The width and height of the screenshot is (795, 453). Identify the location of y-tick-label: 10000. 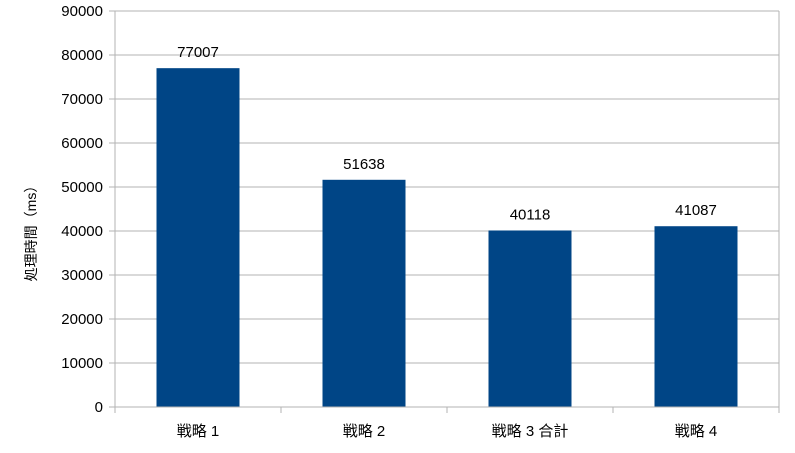
(82, 363).